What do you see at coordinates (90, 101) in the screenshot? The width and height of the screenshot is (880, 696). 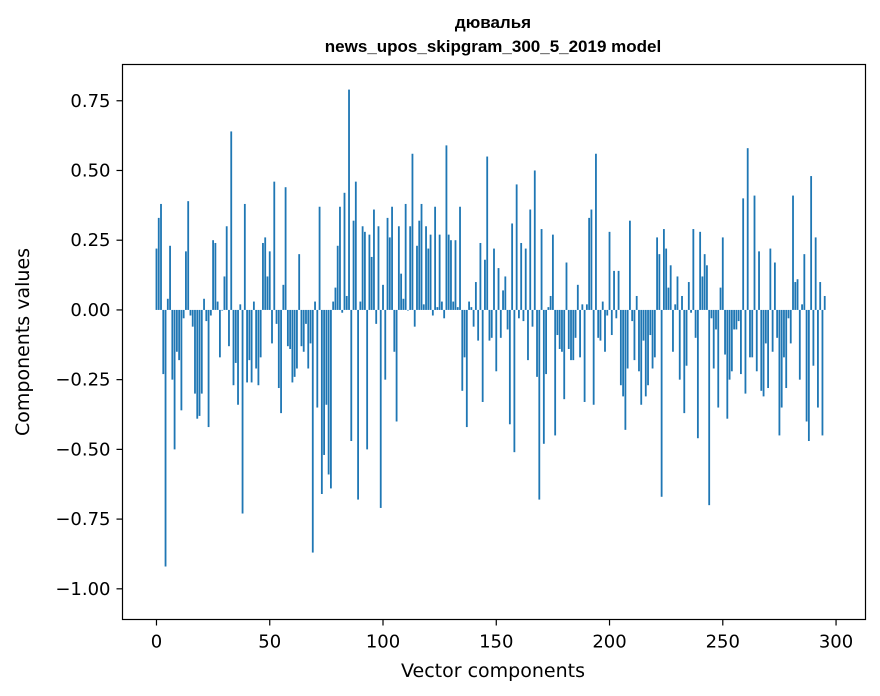 I see `y-tick-label: 0.75` at bounding box center [90, 101].